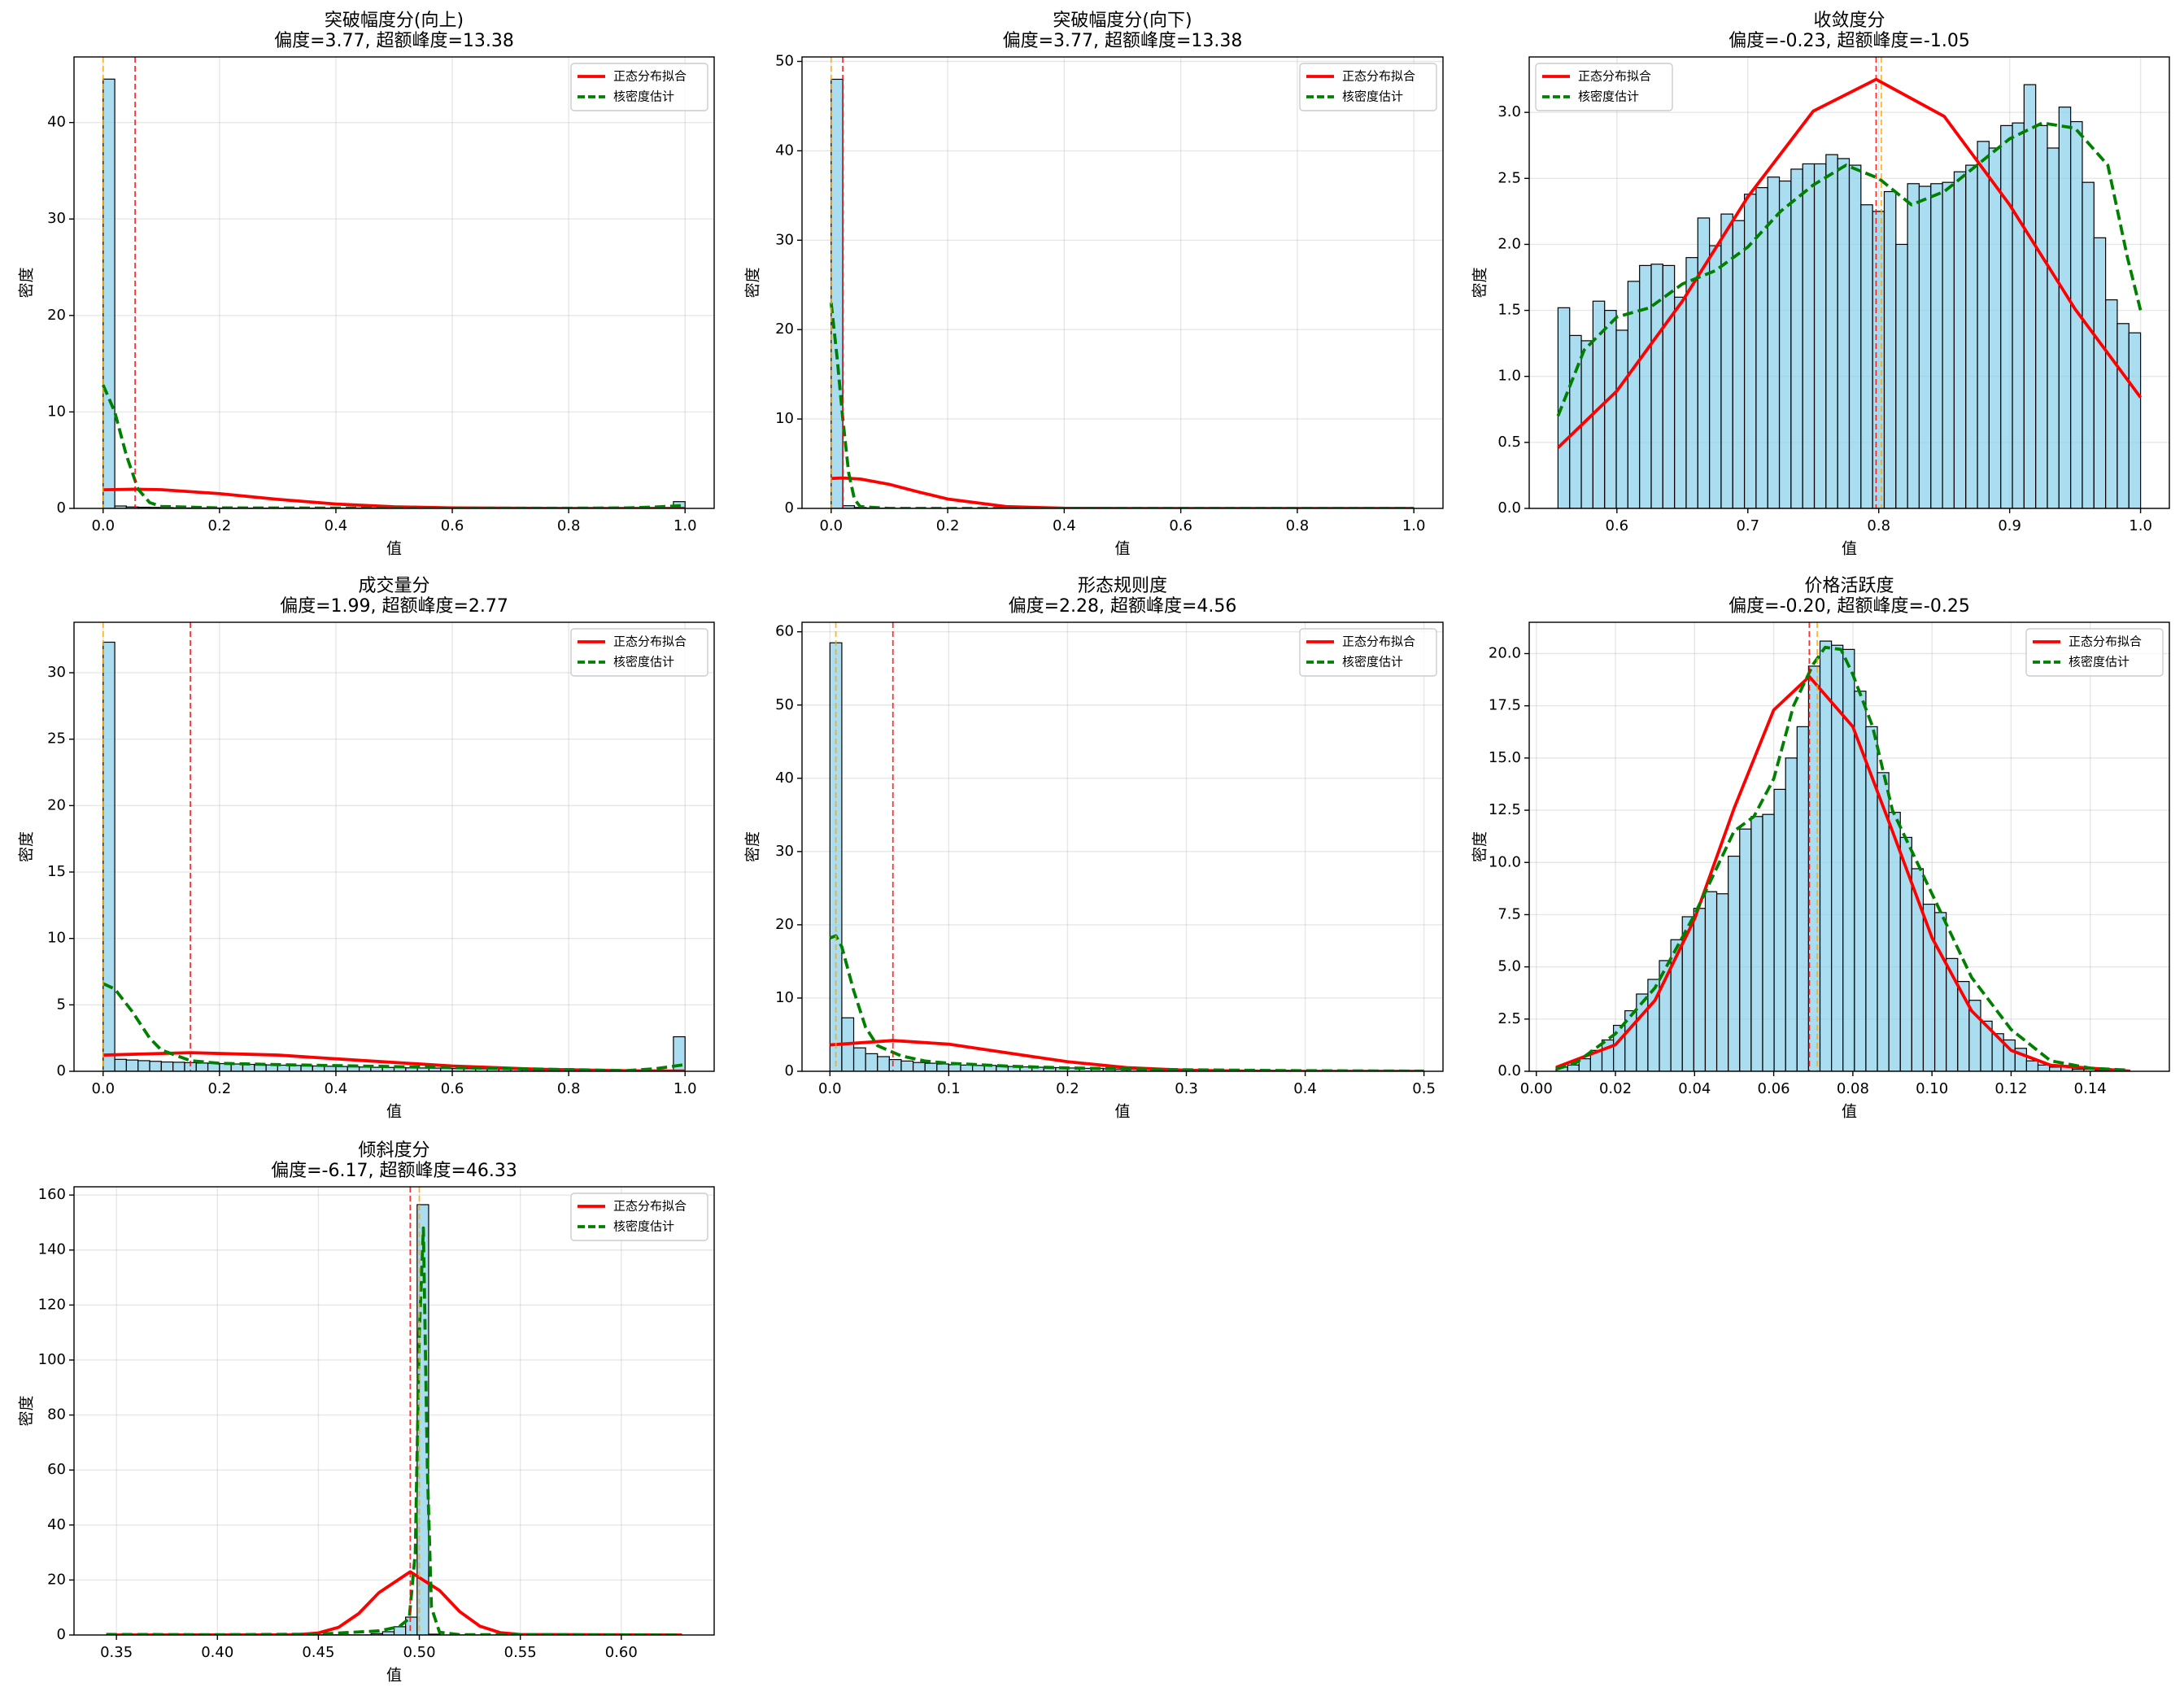  What do you see at coordinates (621, 1652) in the screenshot?
I see `x-tick-label: 0.60` at bounding box center [621, 1652].